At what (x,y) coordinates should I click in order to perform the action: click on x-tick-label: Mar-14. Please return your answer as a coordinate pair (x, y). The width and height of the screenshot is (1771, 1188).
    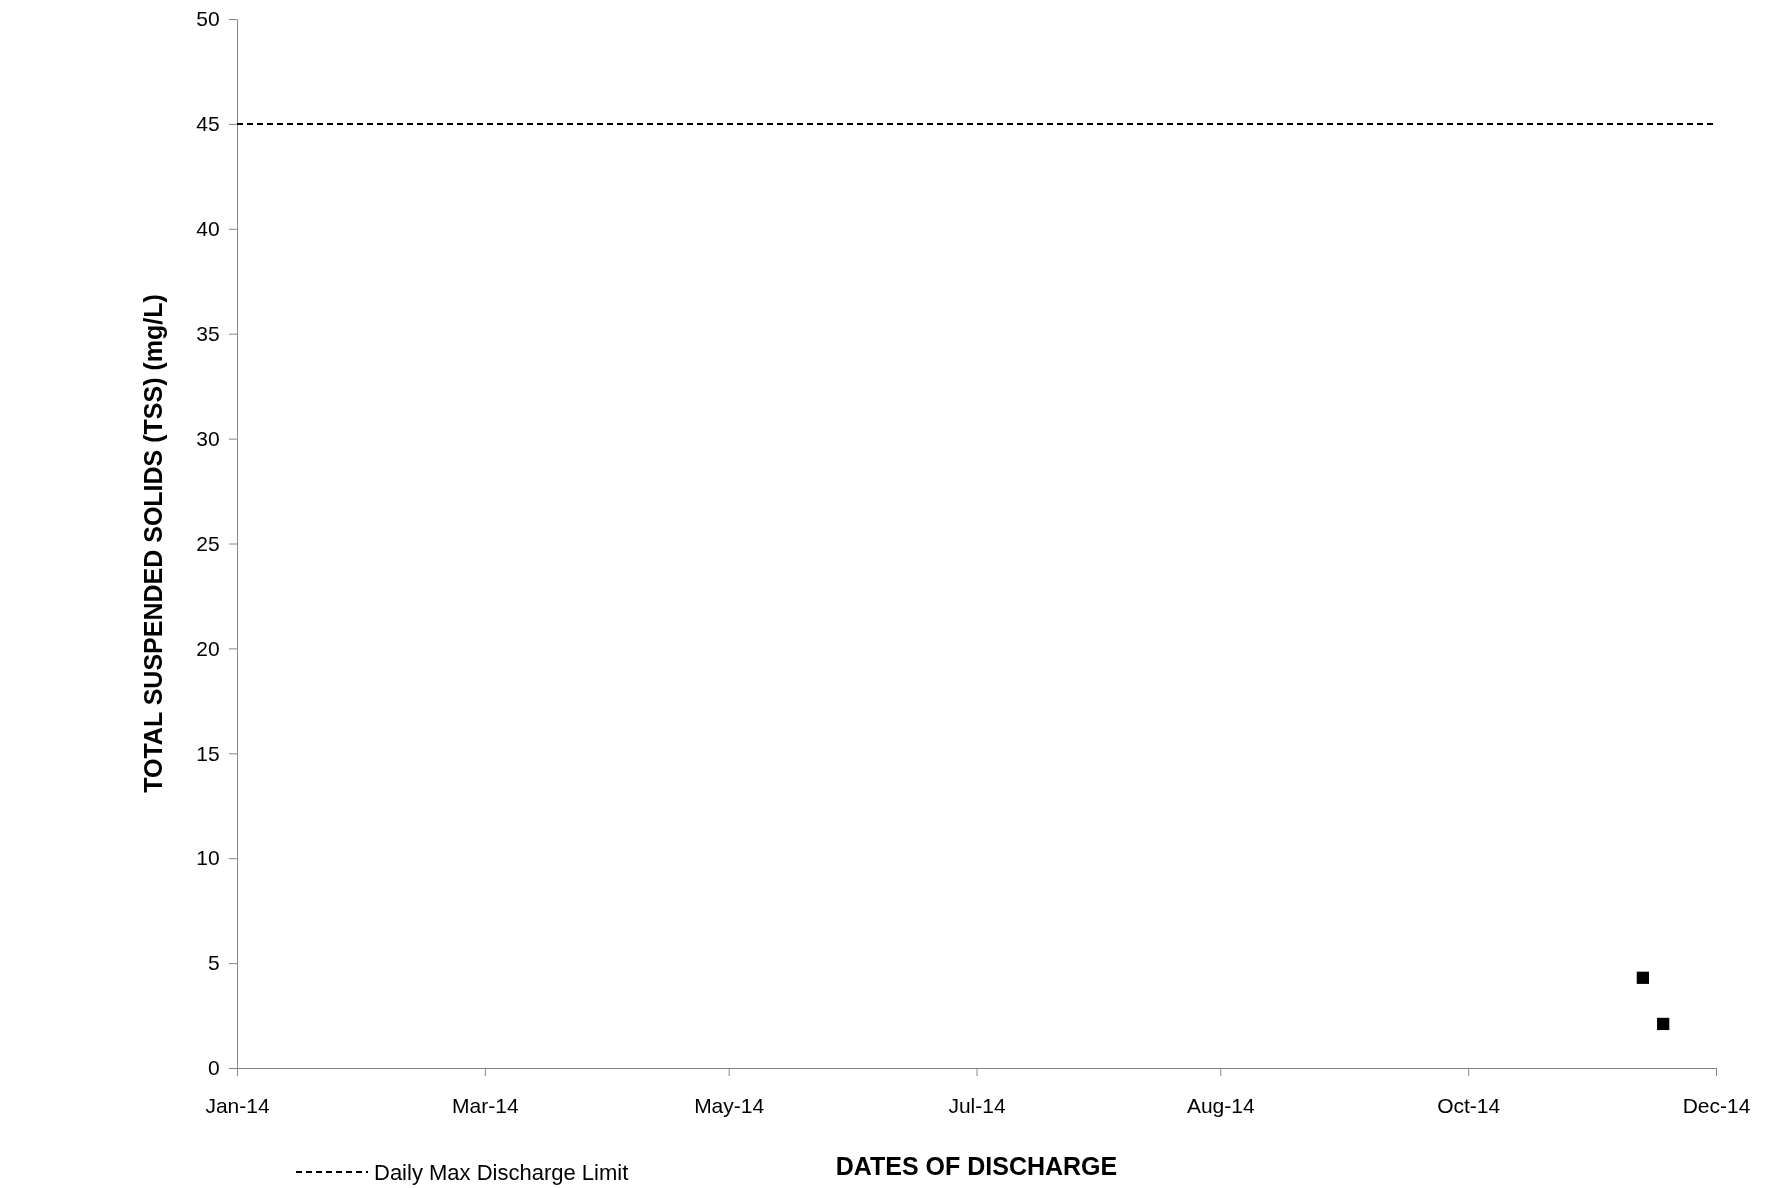
    Looking at the image, I should click on (485, 1105).